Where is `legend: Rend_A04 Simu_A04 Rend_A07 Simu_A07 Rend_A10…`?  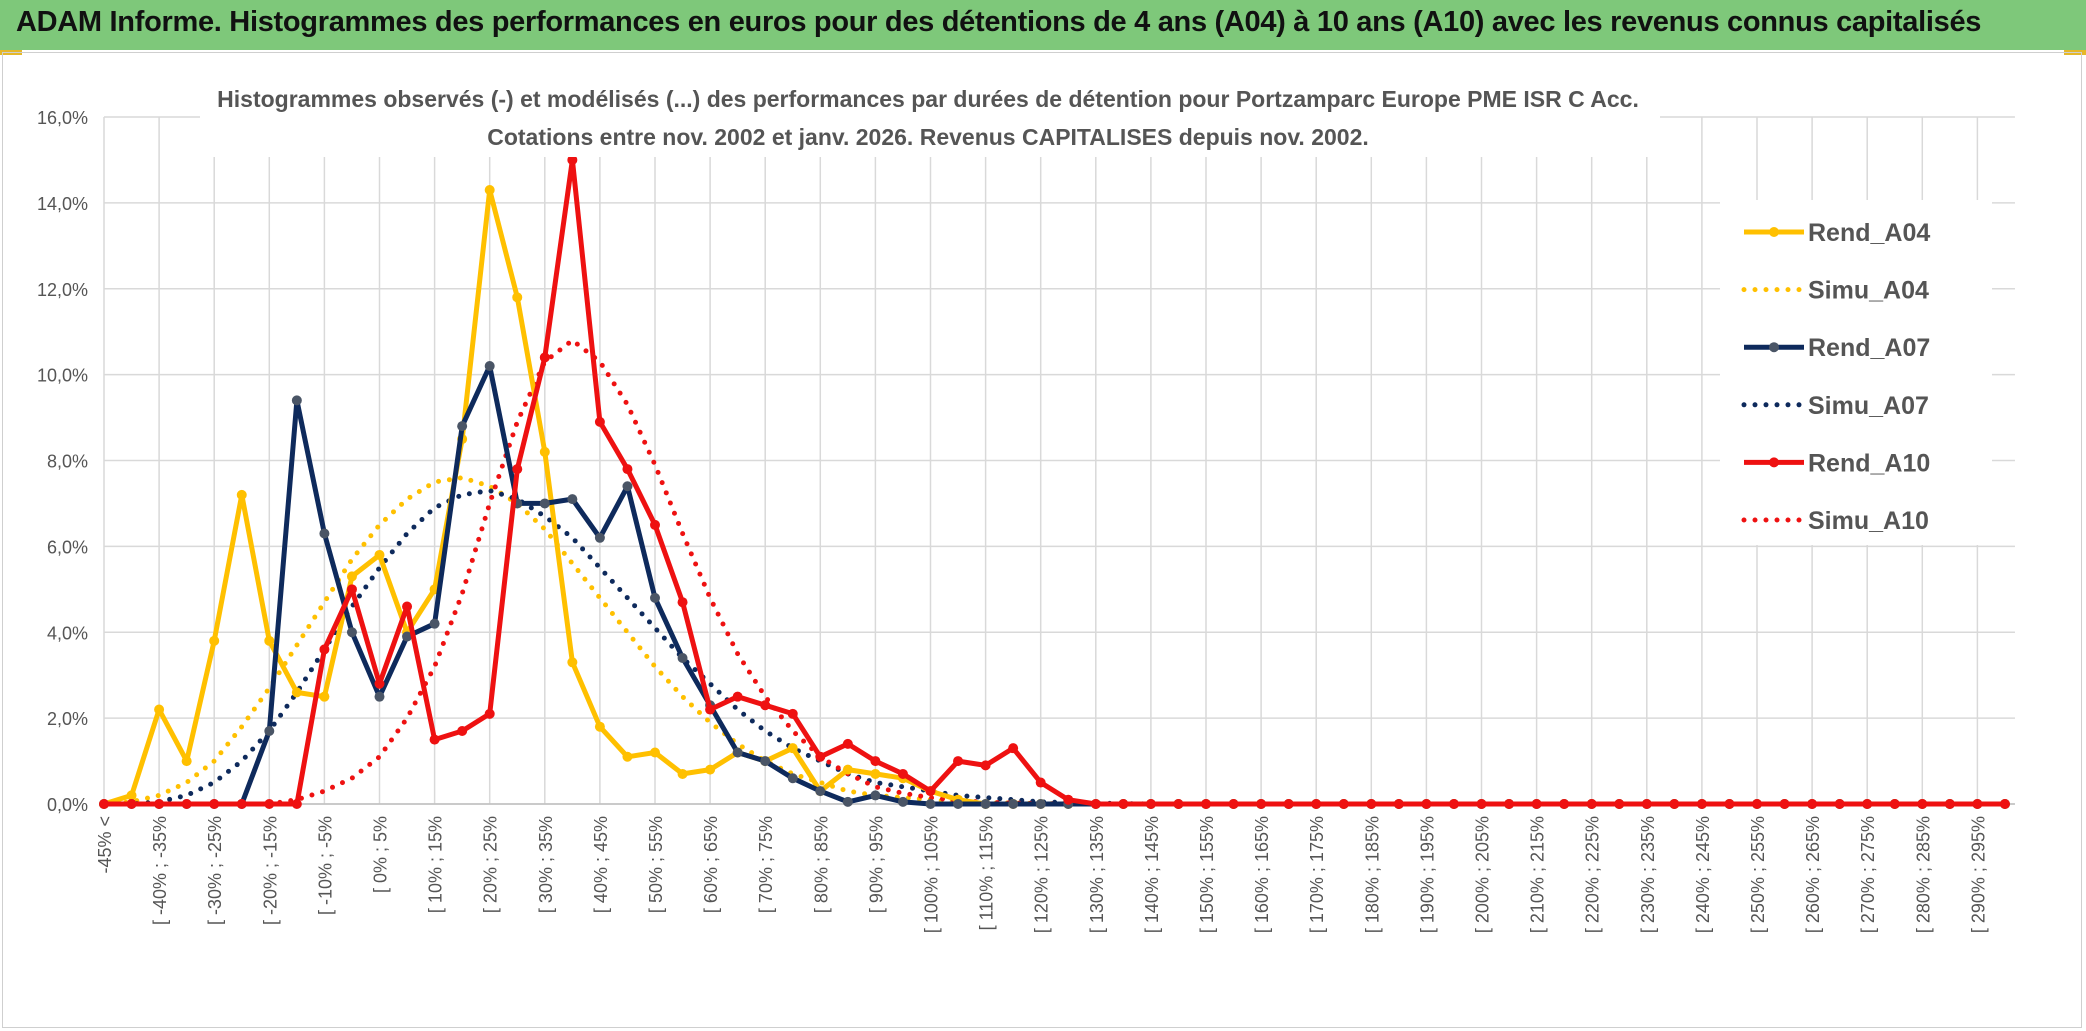 legend: Rend_A04 Simu_A04 Rend_A07 Simu_A07 Rend_A10… is located at coordinates (1856, 372).